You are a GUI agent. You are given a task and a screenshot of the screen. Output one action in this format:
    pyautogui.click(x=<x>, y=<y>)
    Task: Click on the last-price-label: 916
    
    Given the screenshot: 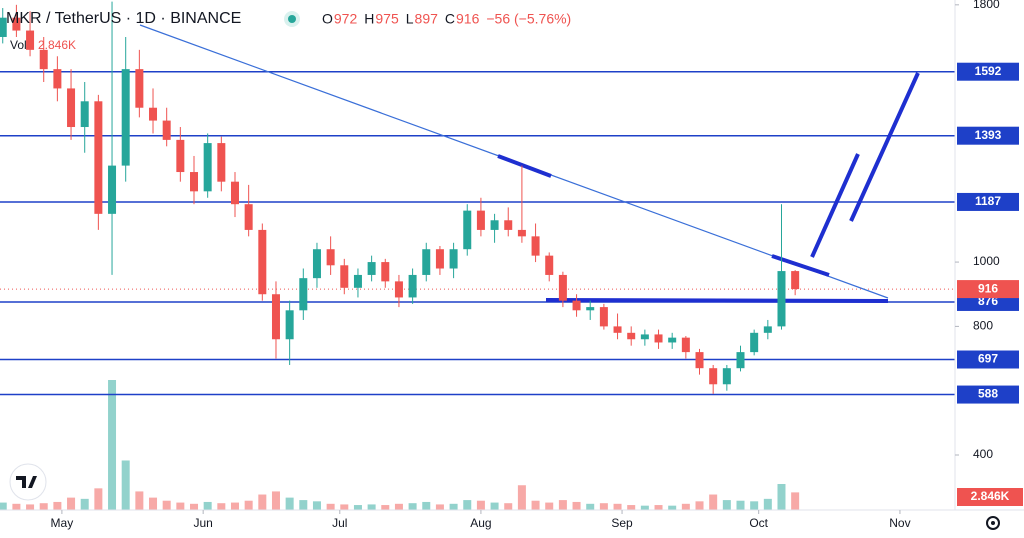 What is the action you would take?
    pyautogui.click(x=988, y=288)
    